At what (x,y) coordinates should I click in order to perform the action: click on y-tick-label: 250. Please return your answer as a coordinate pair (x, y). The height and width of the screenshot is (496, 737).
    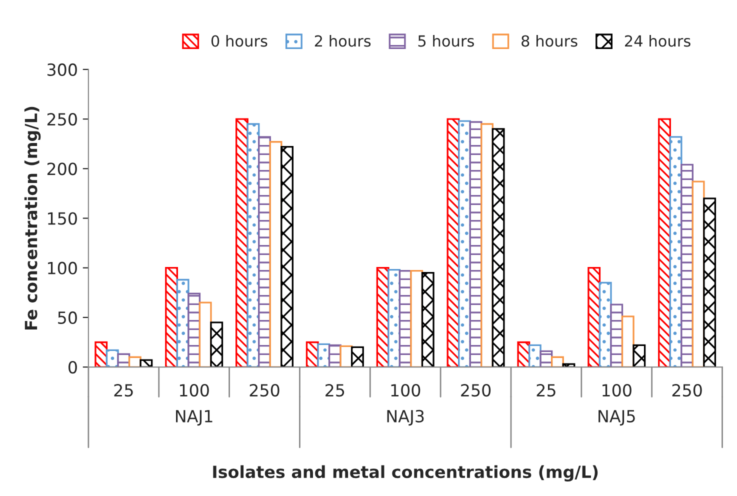
    Looking at the image, I should click on (62, 119).